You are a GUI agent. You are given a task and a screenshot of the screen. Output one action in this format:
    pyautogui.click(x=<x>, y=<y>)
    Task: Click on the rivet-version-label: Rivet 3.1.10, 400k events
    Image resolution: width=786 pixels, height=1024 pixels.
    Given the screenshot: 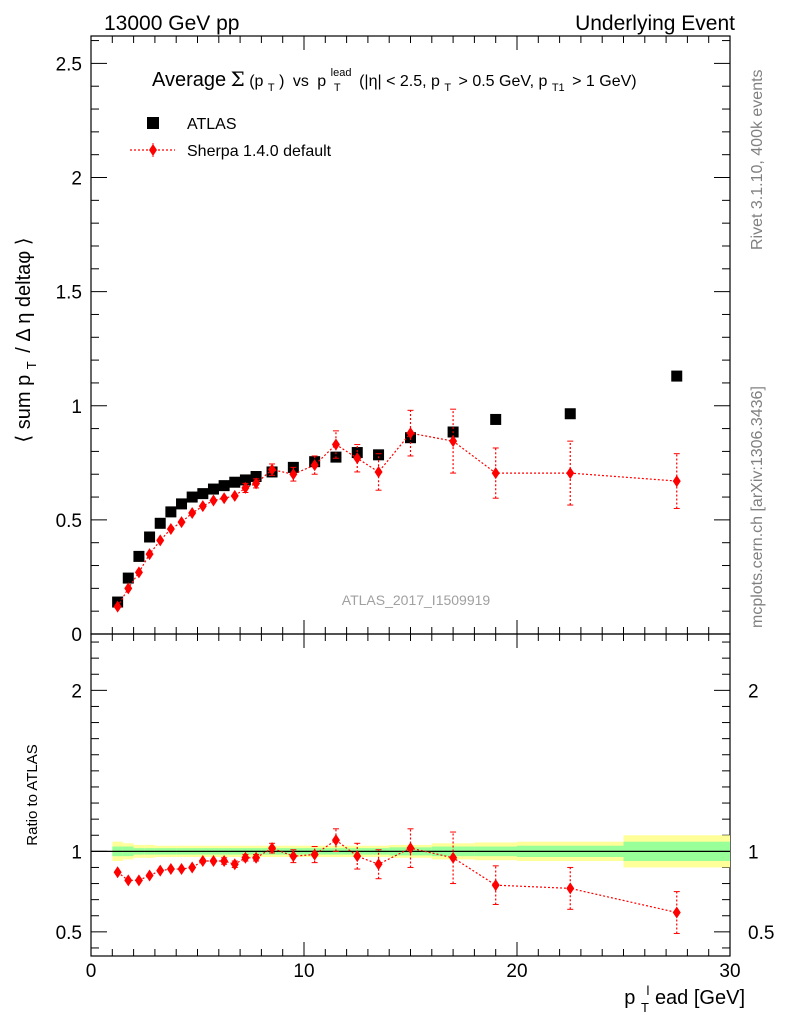 What is the action you would take?
    pyautogui.click(x=757, y=159)
    